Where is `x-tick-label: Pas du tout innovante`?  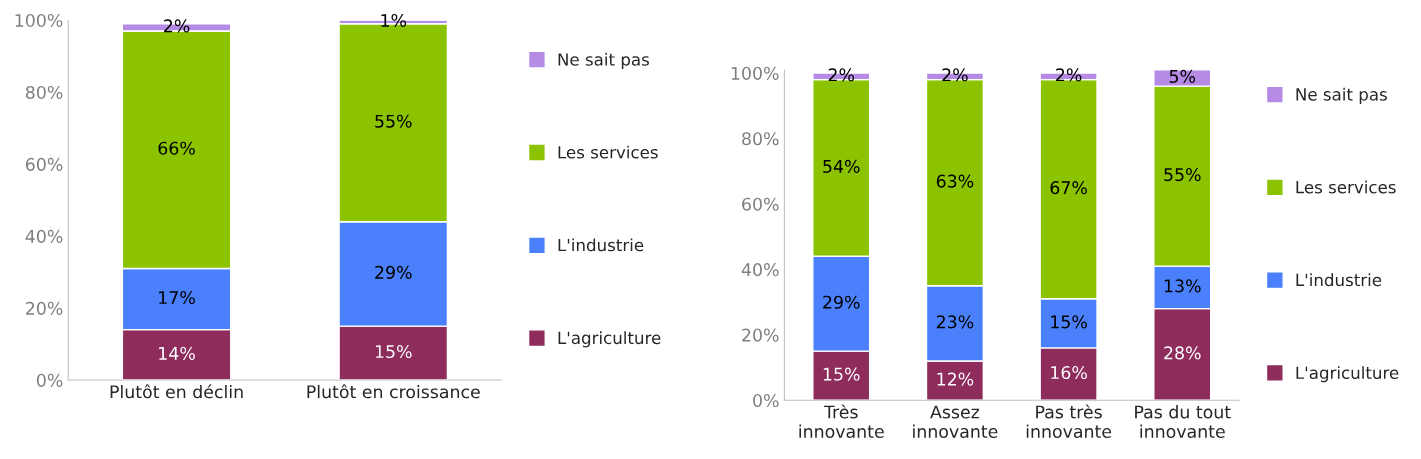
x-tick-label: Pas du tout innovante is located at coordinates (1183, 421).